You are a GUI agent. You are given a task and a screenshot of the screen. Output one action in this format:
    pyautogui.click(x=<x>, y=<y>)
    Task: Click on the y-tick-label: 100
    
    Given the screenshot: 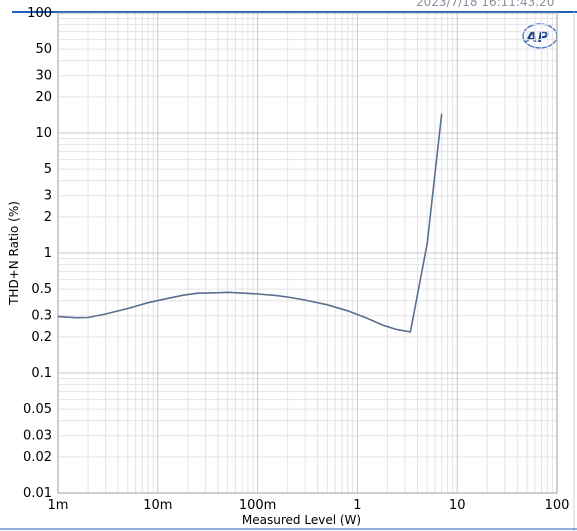 What is the action you would take?
    pyautogui.click(x=39, y=13)
    